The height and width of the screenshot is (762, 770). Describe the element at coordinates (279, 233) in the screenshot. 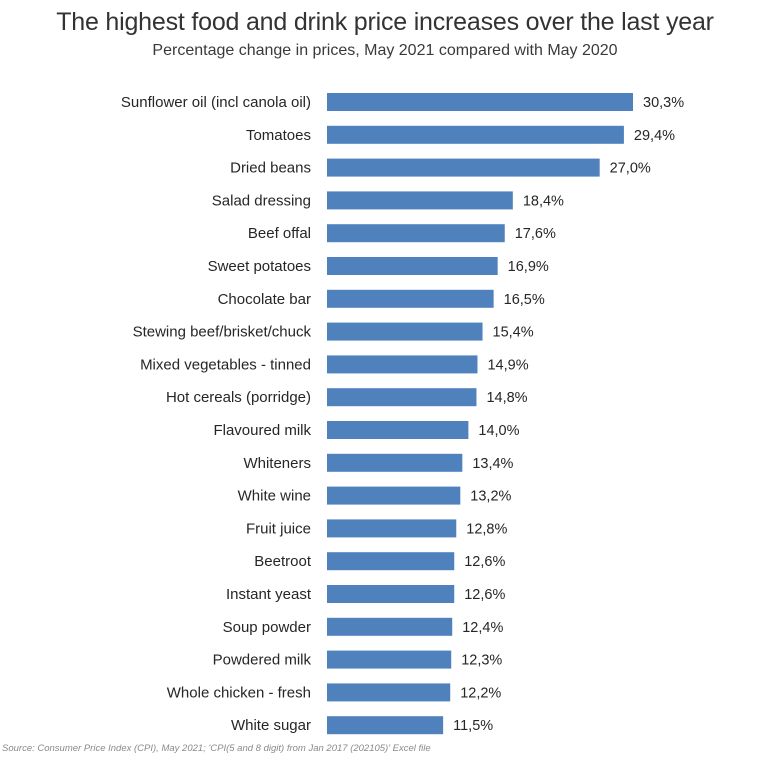

I see `category-label: Beef offal` at that location.